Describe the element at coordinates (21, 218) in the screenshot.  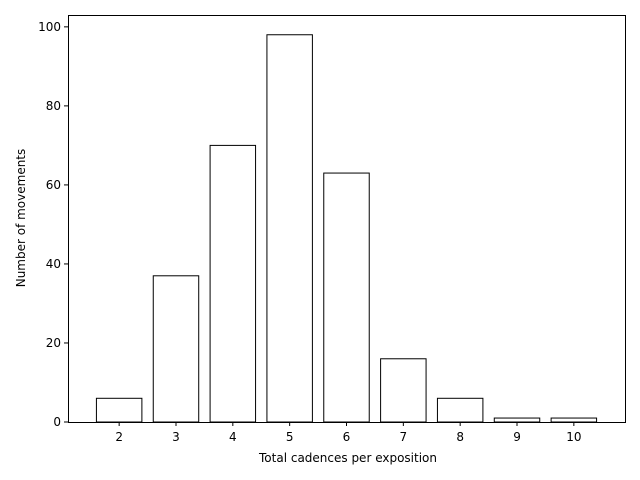
I see `y-axis-label: Number of movements` at that location.